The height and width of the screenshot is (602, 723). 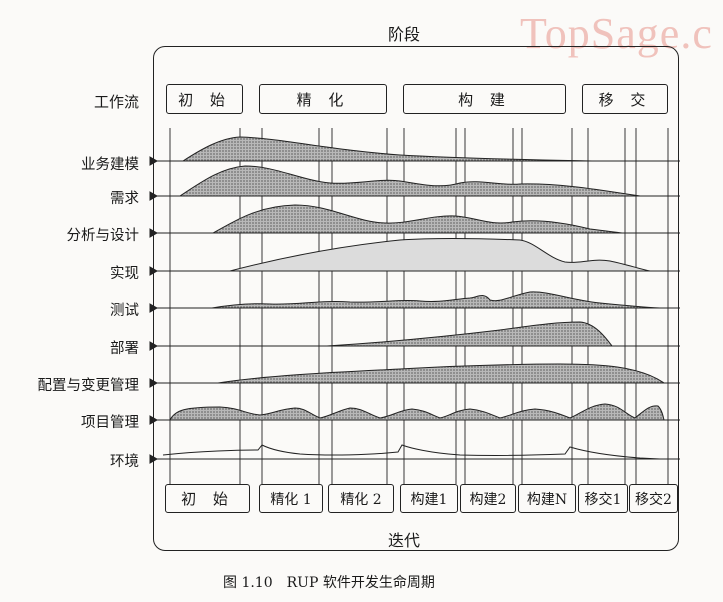 I want to click on curve-project-mgmt, so click(x=417, y=412).